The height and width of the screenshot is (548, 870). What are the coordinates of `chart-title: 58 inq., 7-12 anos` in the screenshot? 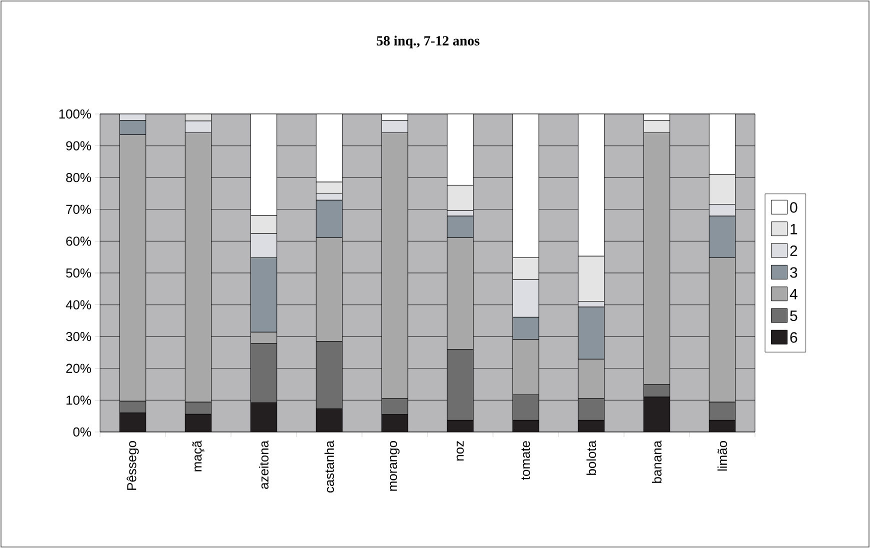 It's located at (428, 42).